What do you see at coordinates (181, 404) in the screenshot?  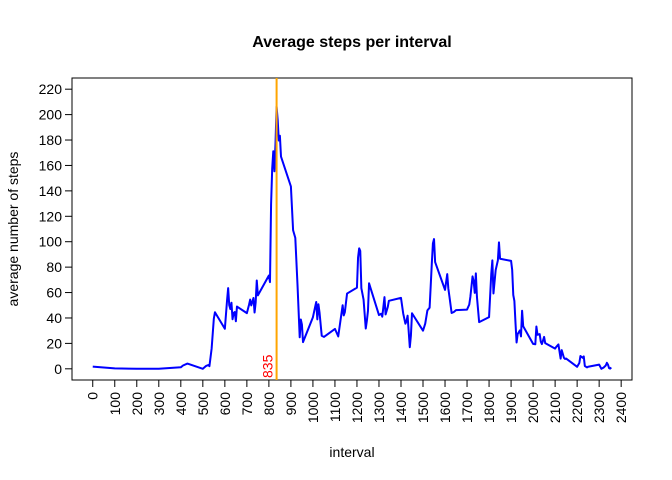 I see `x-tick-label: 400` at bounding box center [181, 404].